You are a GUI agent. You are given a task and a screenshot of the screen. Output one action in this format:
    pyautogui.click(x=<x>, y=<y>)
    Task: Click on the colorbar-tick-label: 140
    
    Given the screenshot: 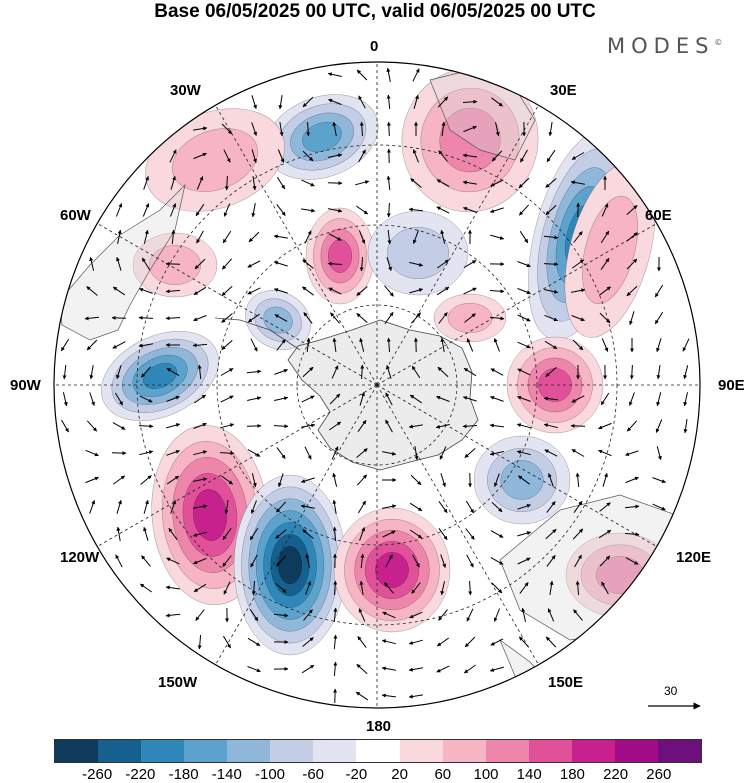 What is the action you would take?
    pyautogui.click(x=529, y=774)
    